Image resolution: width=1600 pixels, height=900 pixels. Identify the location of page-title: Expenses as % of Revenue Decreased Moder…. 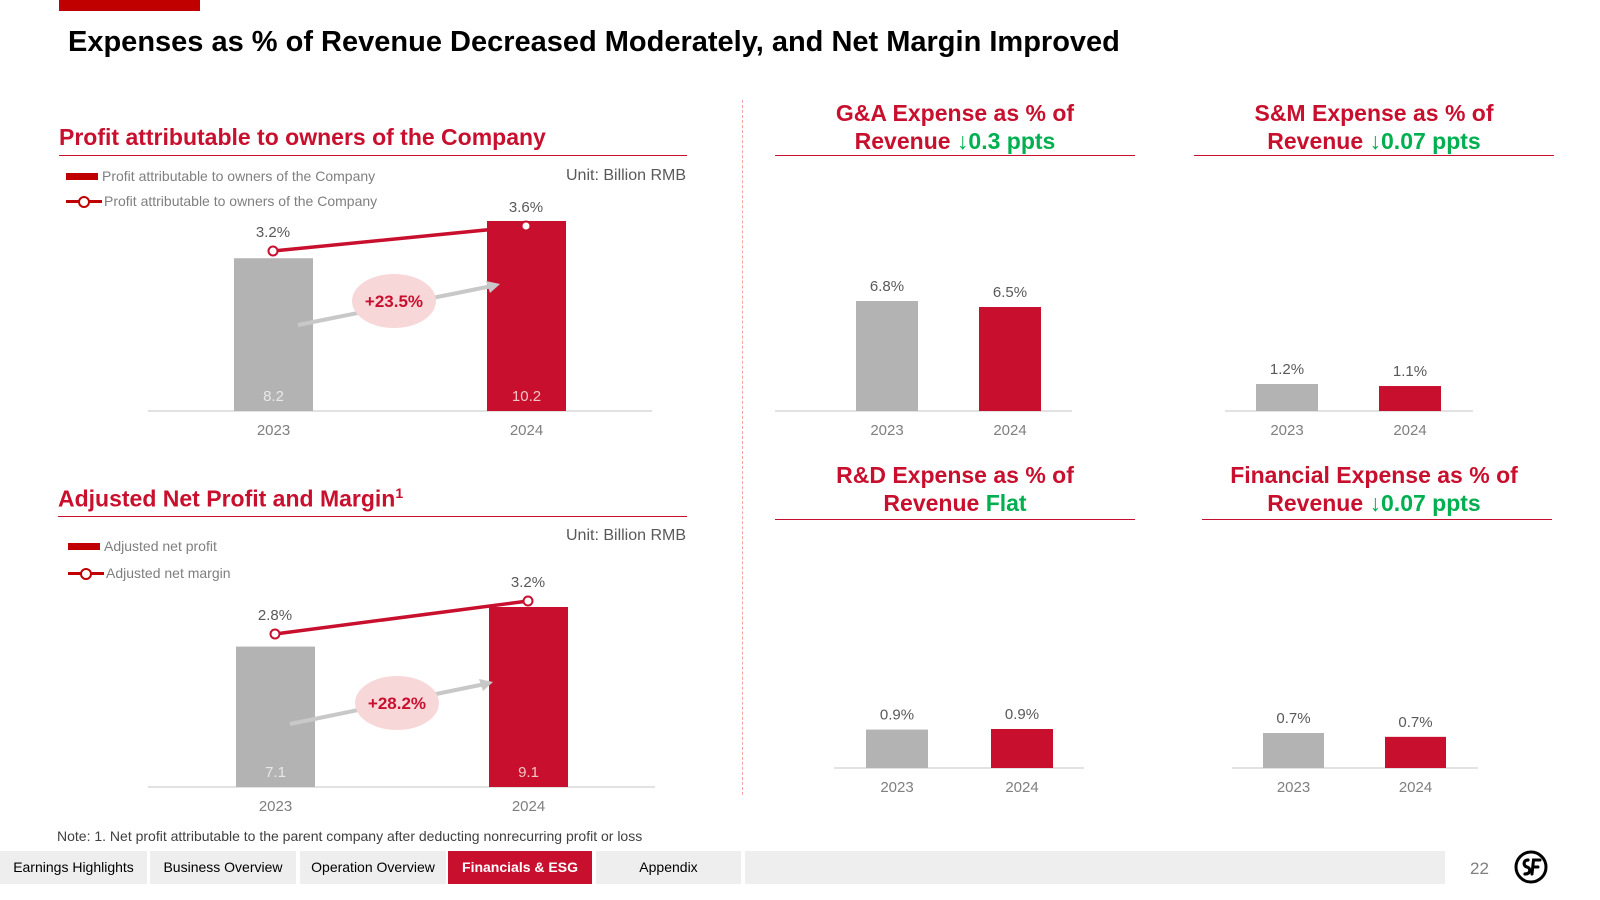
(594, 42).